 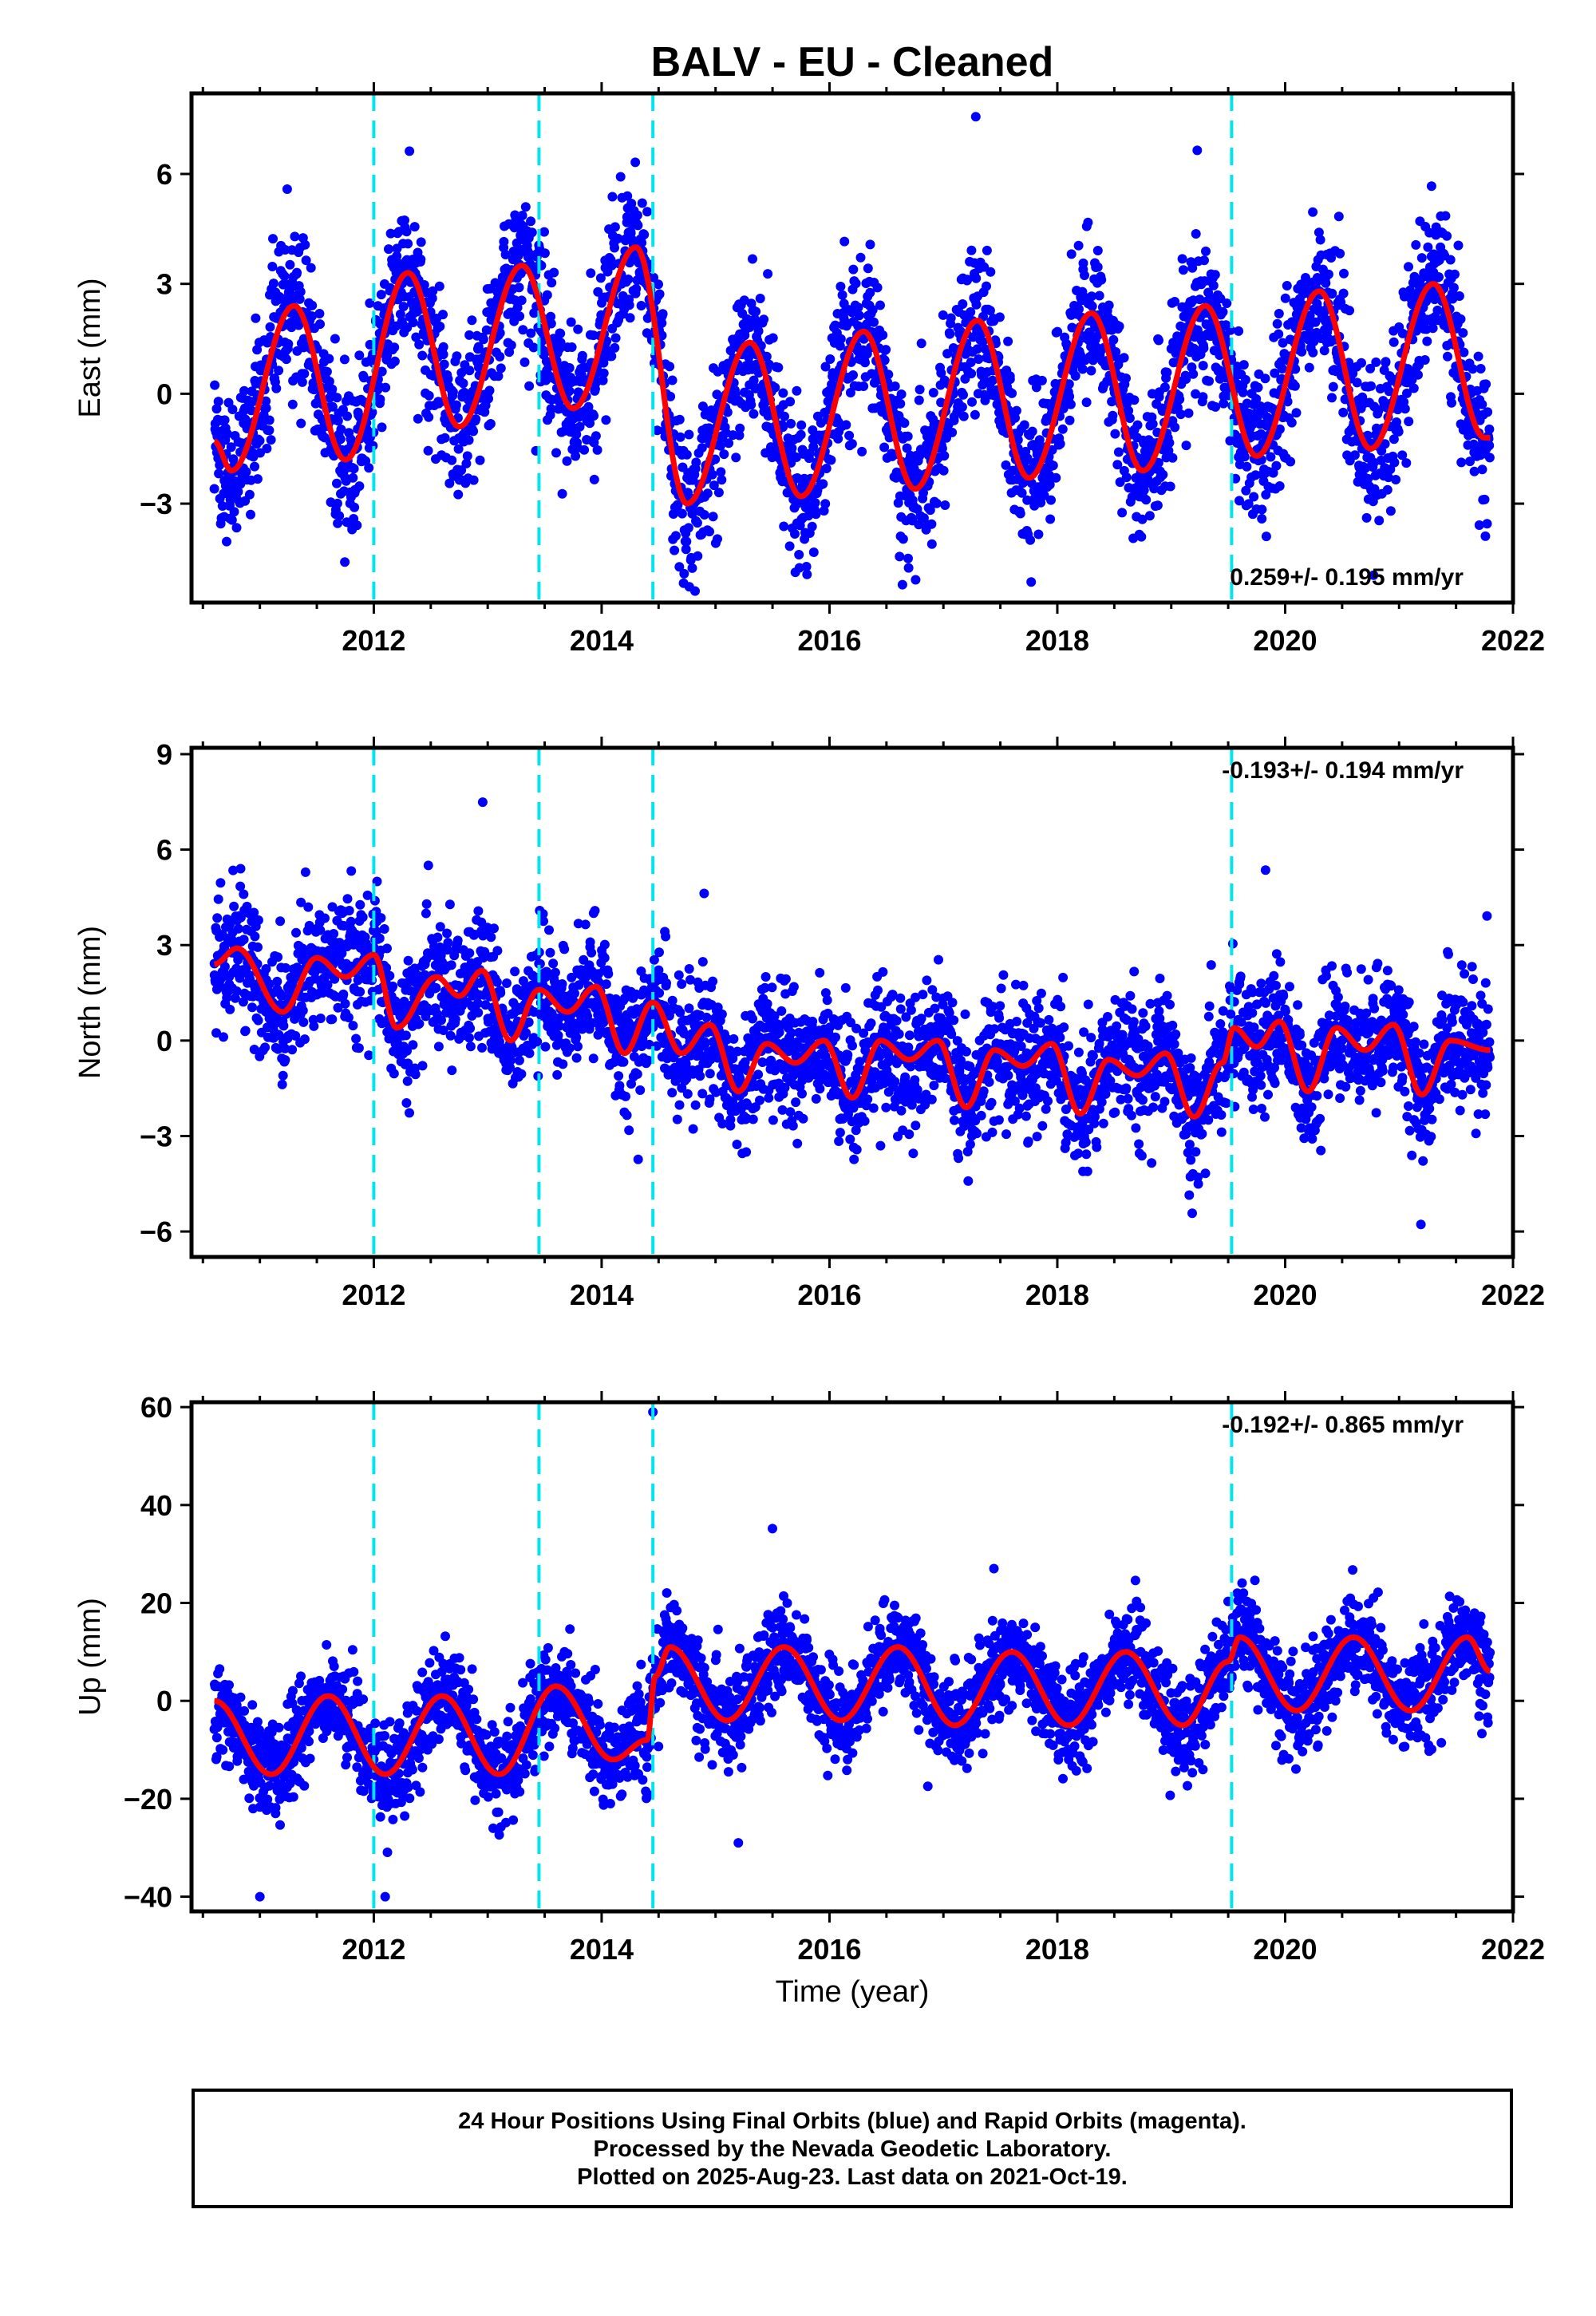 What do you see at coordinates (853, 62) in the screenshot?
I see `figure-title: BALV - EU - Cleaned` at bounding box center [853, 62].